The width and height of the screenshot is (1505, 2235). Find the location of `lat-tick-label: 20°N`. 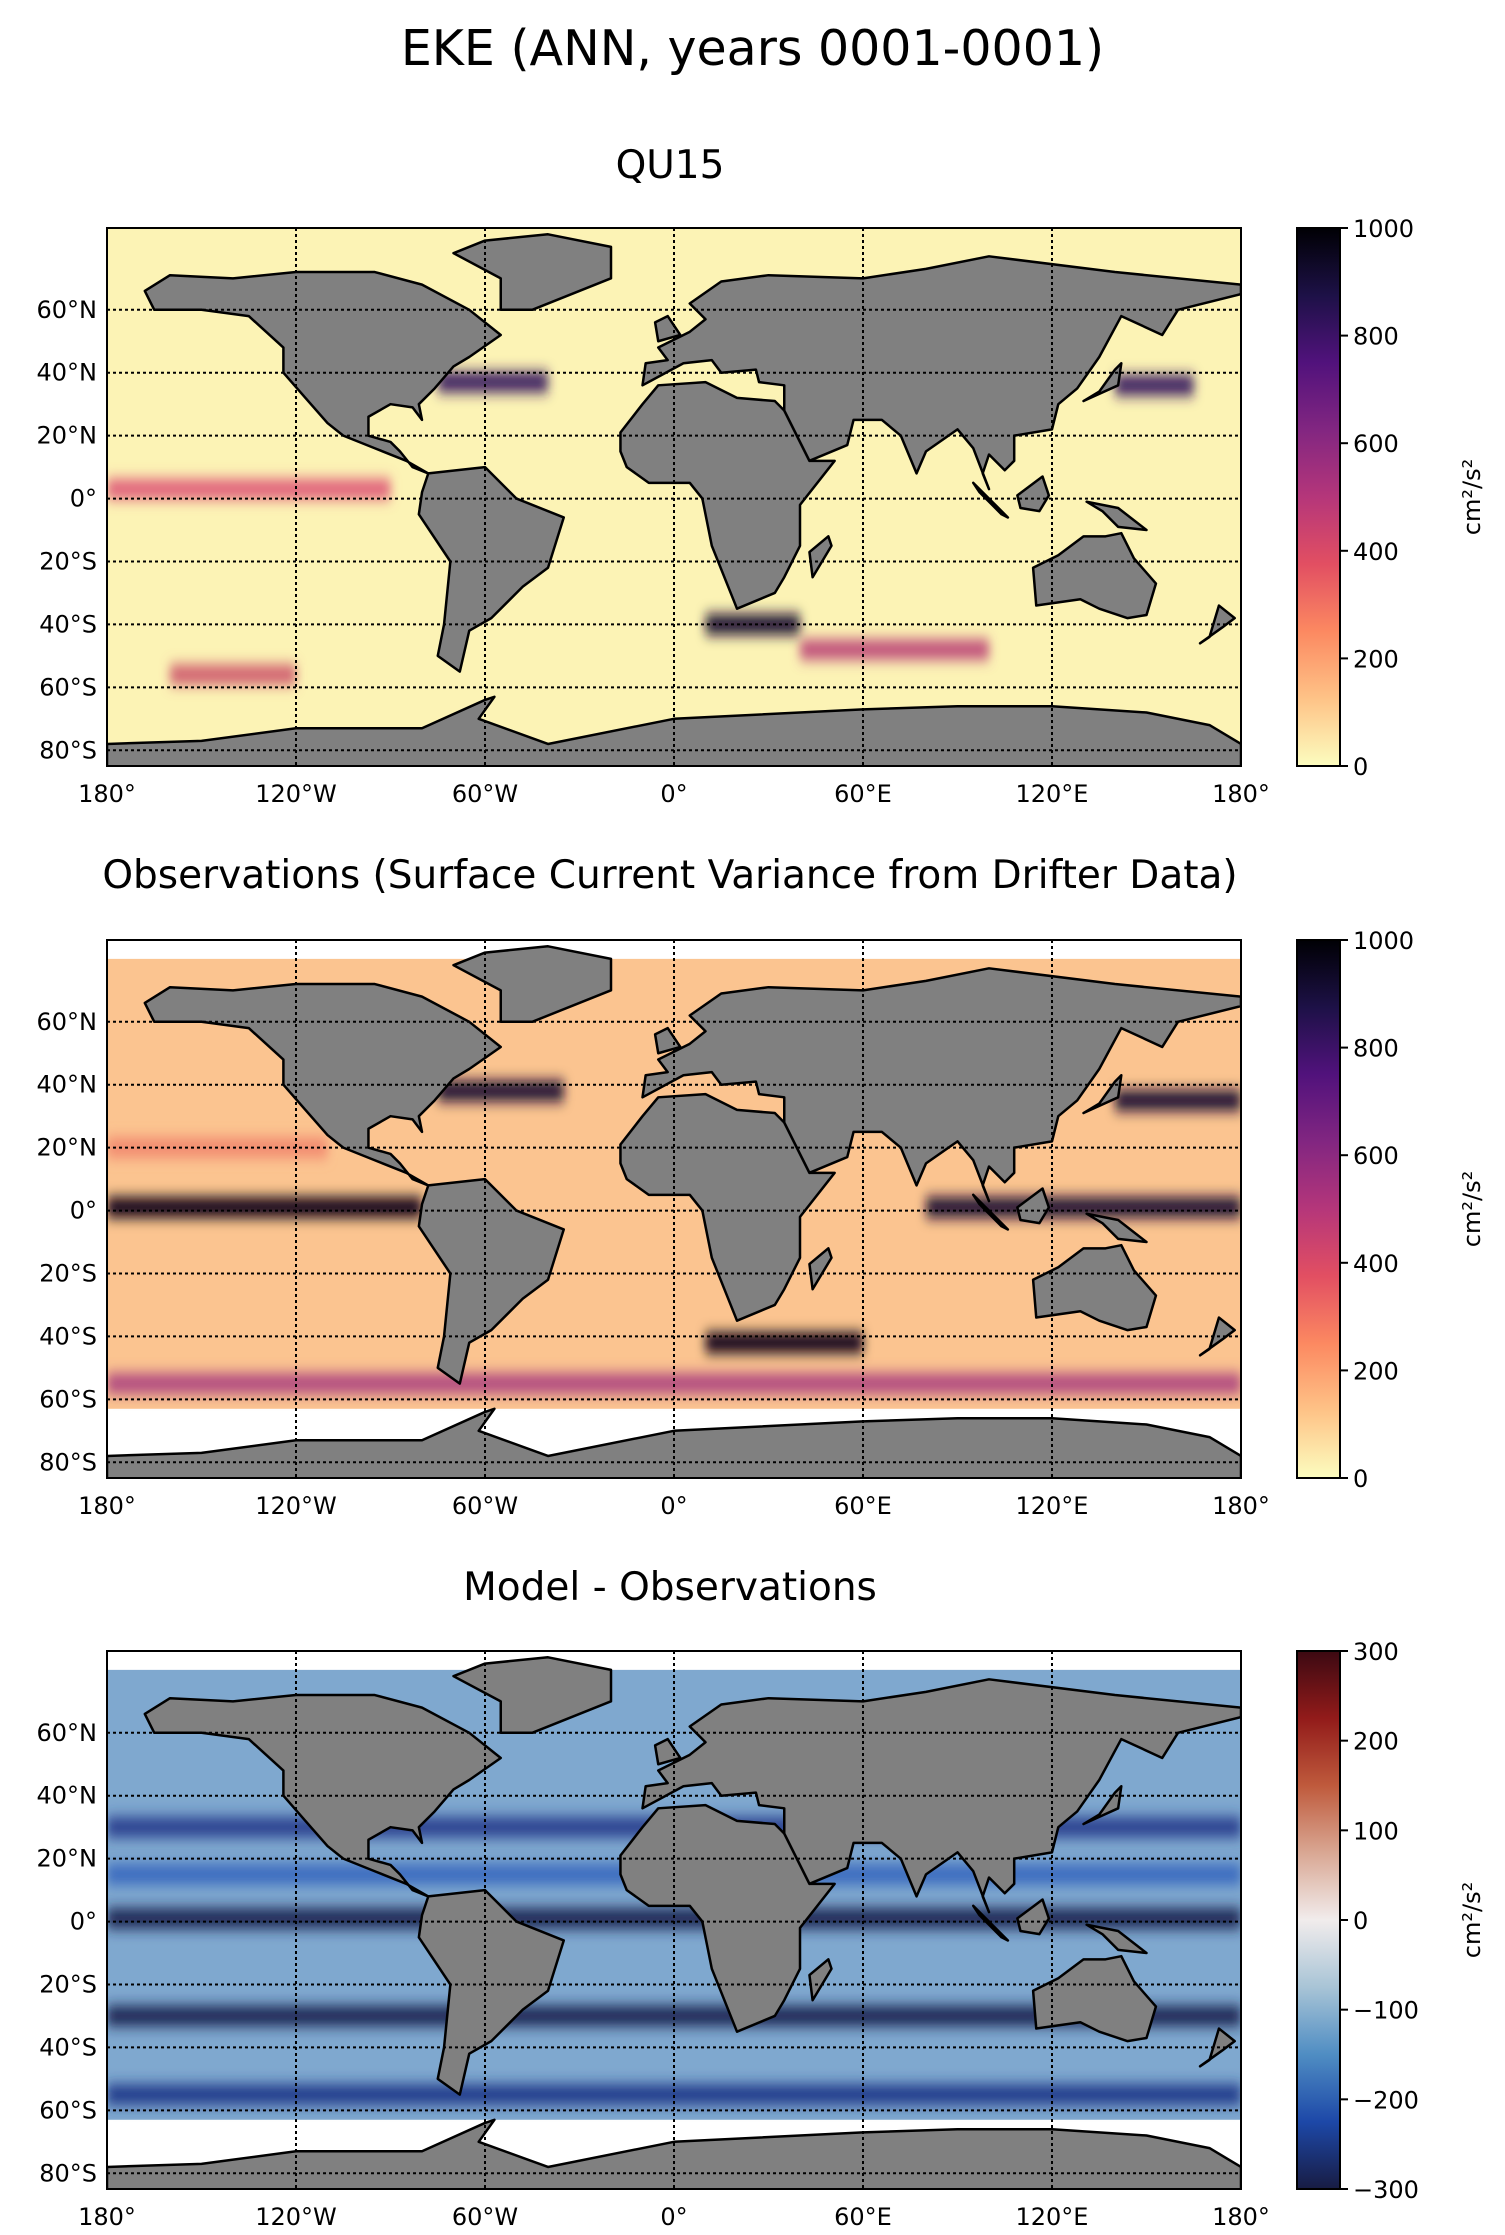

lat-tick-label: 20°N is located at coordinates (67, 1148).